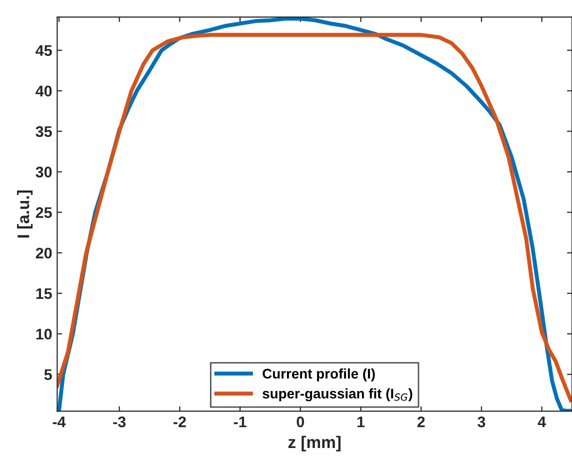 The width and height of the screenshot is (572, 461). What do you see at coordinates (361, 422) in the screenshot?
I see `x-tick-label: 1` at bounding box center [361, 422].